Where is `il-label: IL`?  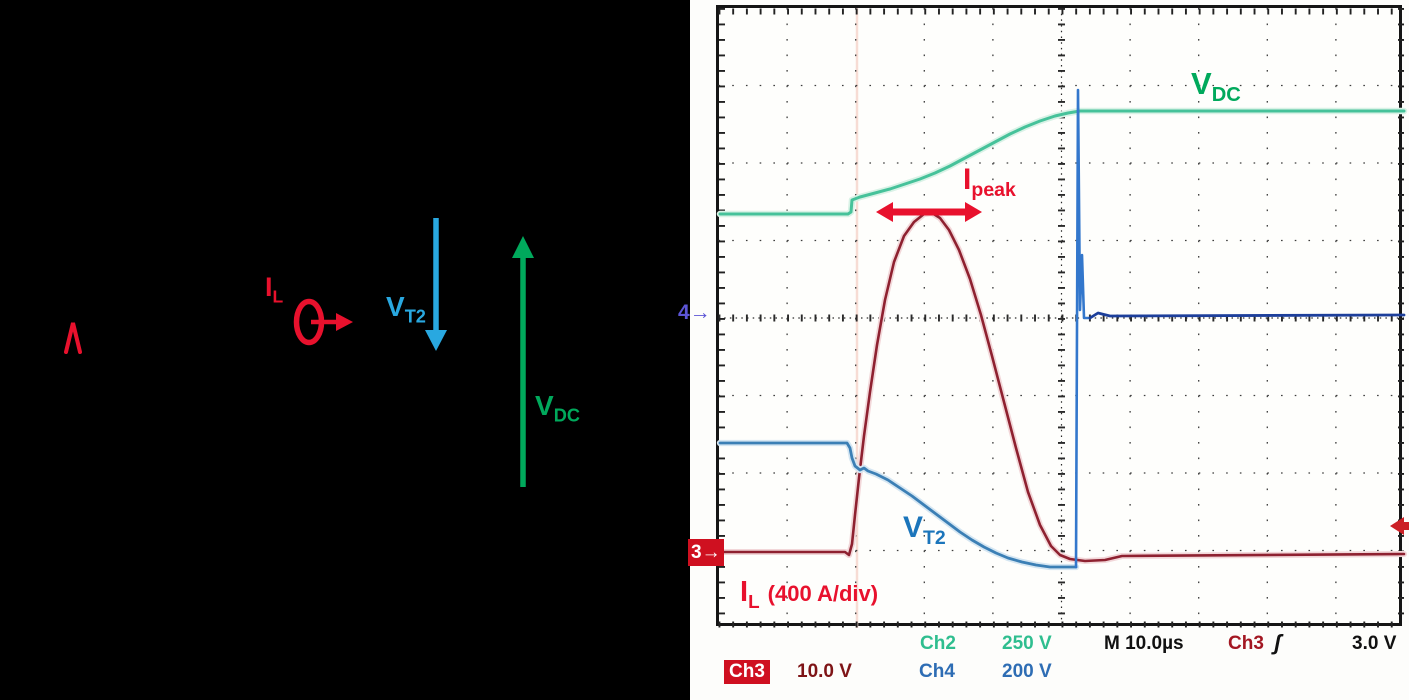 il-label: IL is located at coordinates (274, 290).